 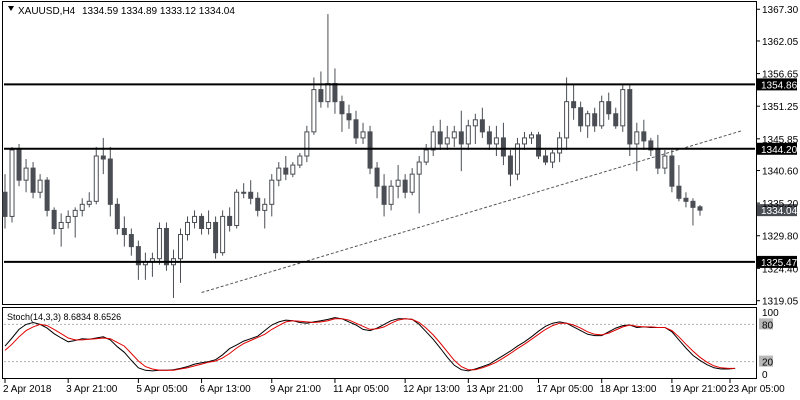 I want to click on stoch-signal-line, so click(x=370, y=344).